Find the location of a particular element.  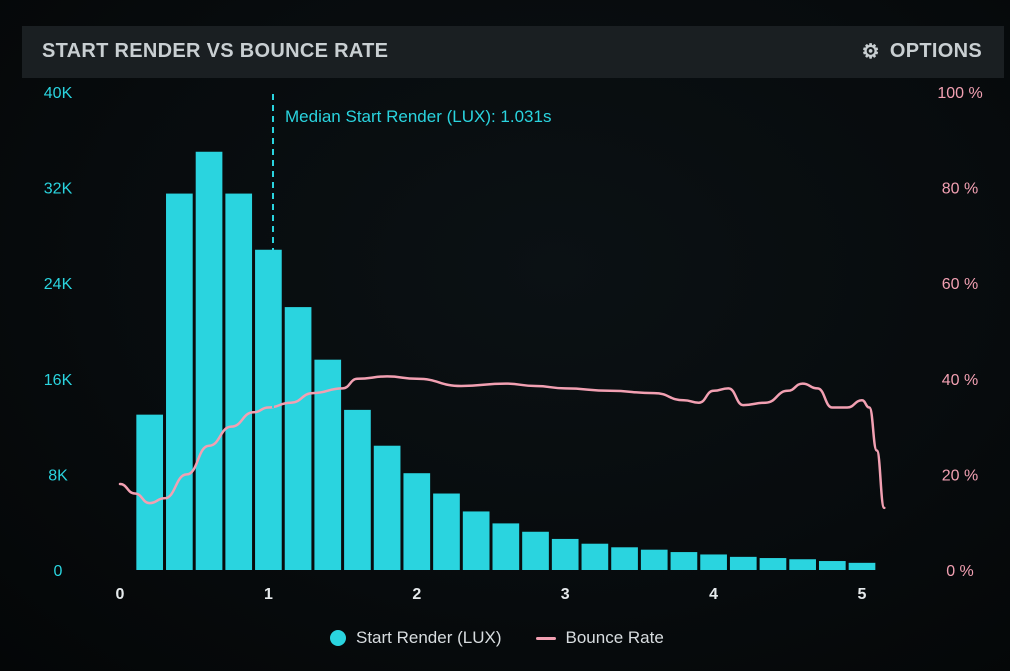

legend-item-bounce-rate: Bounce Rate is located at coordinates (599, 638).